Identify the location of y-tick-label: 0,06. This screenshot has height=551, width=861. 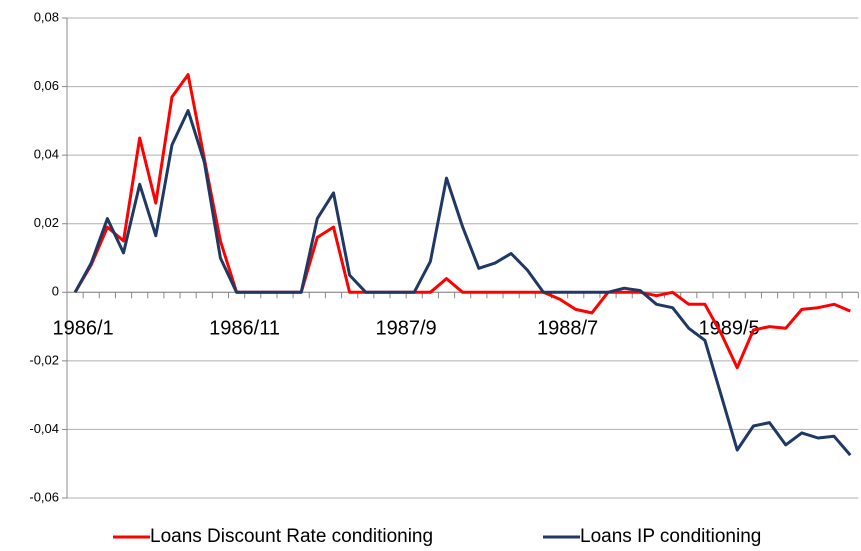
(46, 85).